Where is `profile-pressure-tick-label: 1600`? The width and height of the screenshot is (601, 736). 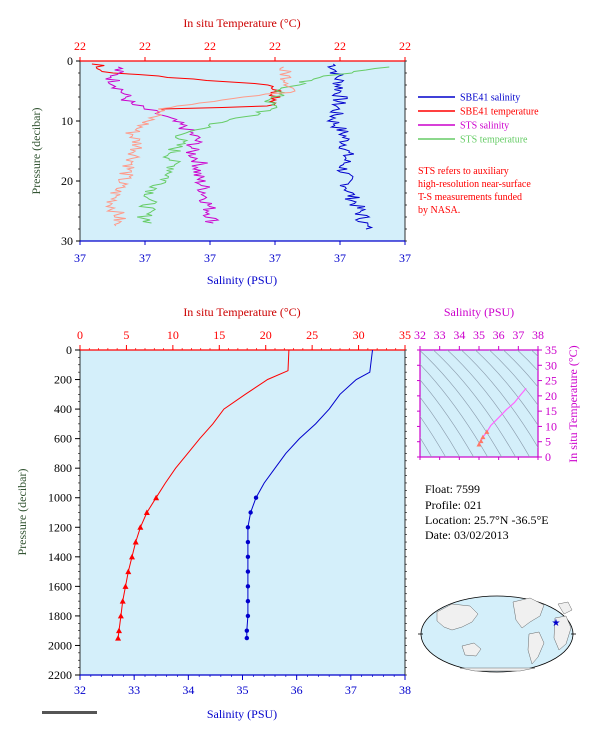 profile-pressure-tick-label: 1600 is located at coordinates (60, 586).